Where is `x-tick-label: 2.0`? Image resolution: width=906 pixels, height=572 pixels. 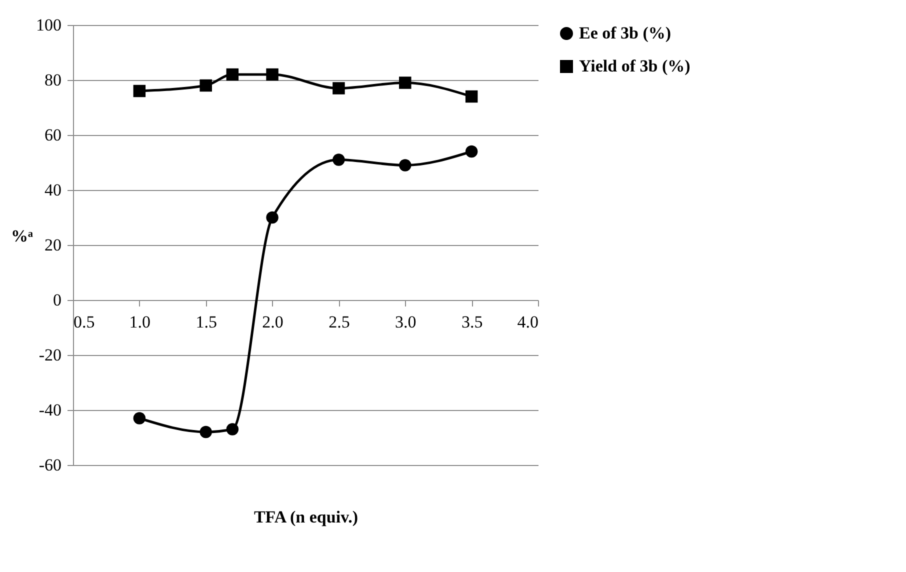
x-tick-label: 2.0 is located at coordinates (273, 322).